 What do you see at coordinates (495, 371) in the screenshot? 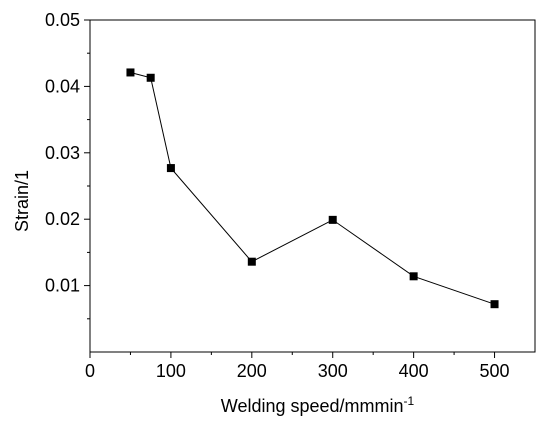
I see `x-tick-label: 500` at bounding box center [495, 371].